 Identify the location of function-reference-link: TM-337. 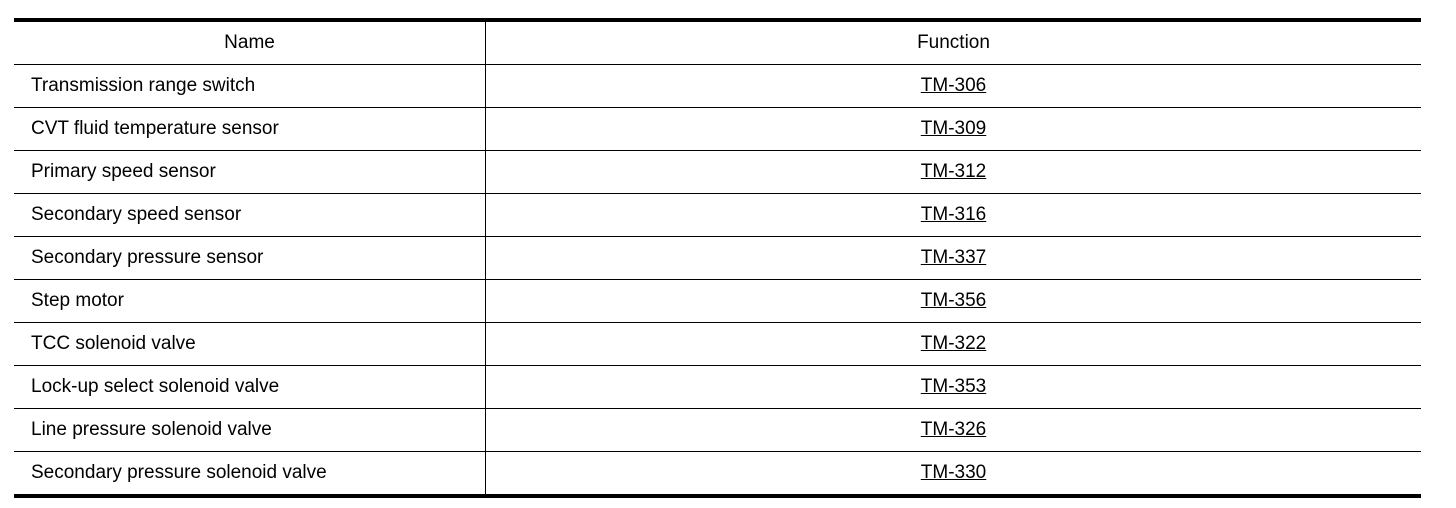
(953, 257).